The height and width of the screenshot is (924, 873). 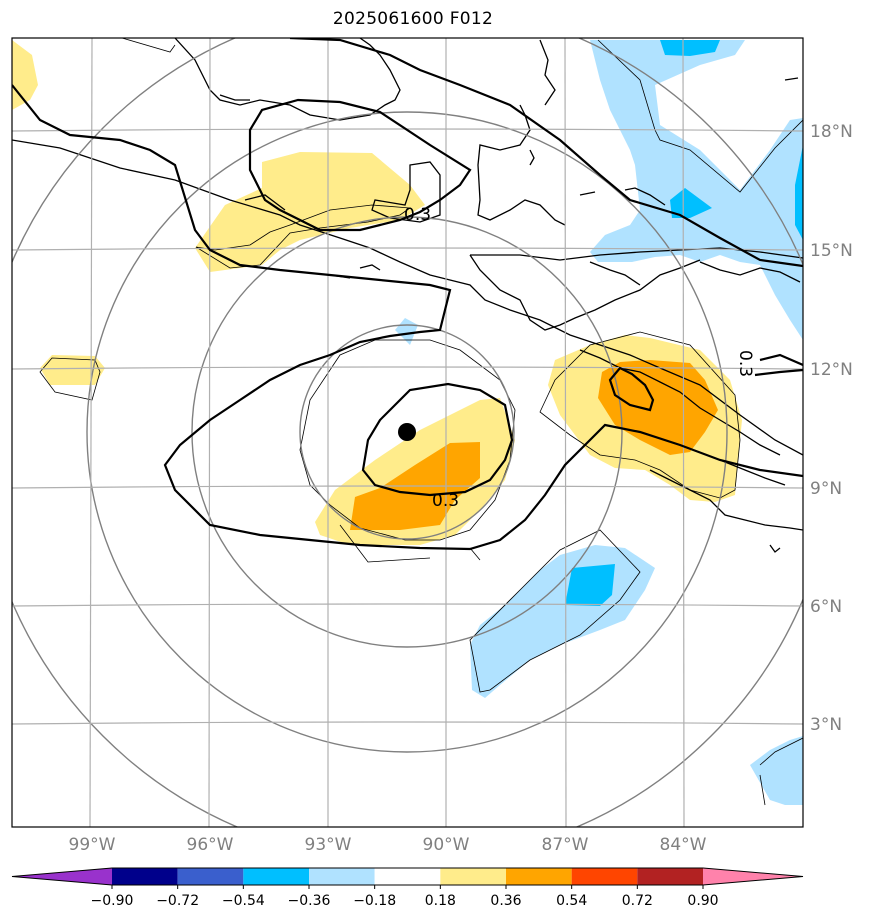 What do you see at coordinates (579, 358) in the screenshot?
I see `contour-label-group: 0.3 0.3 0.3` at bounding box center [579, 358].